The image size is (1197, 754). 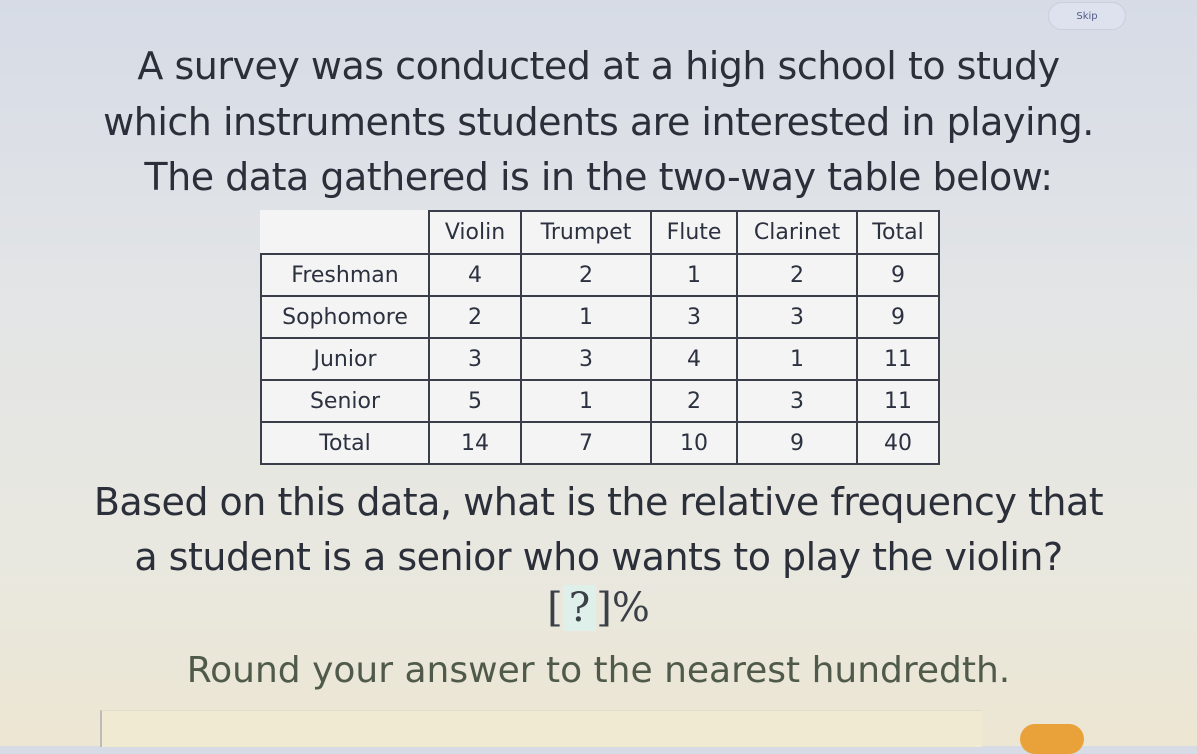 What do you see at coordinates (475, 232) in the screenshot?
I see `column-header: Violin` at bounding box center [475, 232].